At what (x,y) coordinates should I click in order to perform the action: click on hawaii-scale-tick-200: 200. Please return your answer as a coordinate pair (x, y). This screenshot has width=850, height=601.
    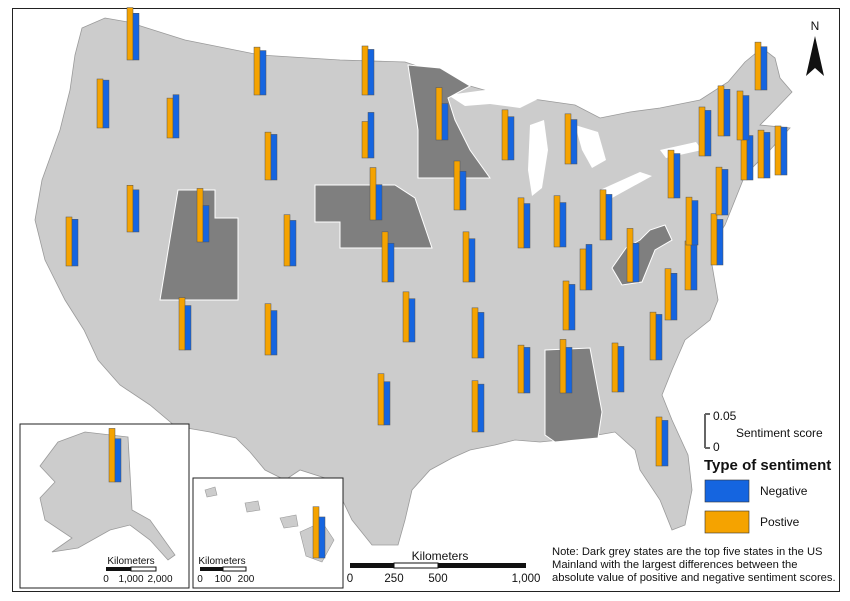
    Looking at the image, I should click on (246, 579).